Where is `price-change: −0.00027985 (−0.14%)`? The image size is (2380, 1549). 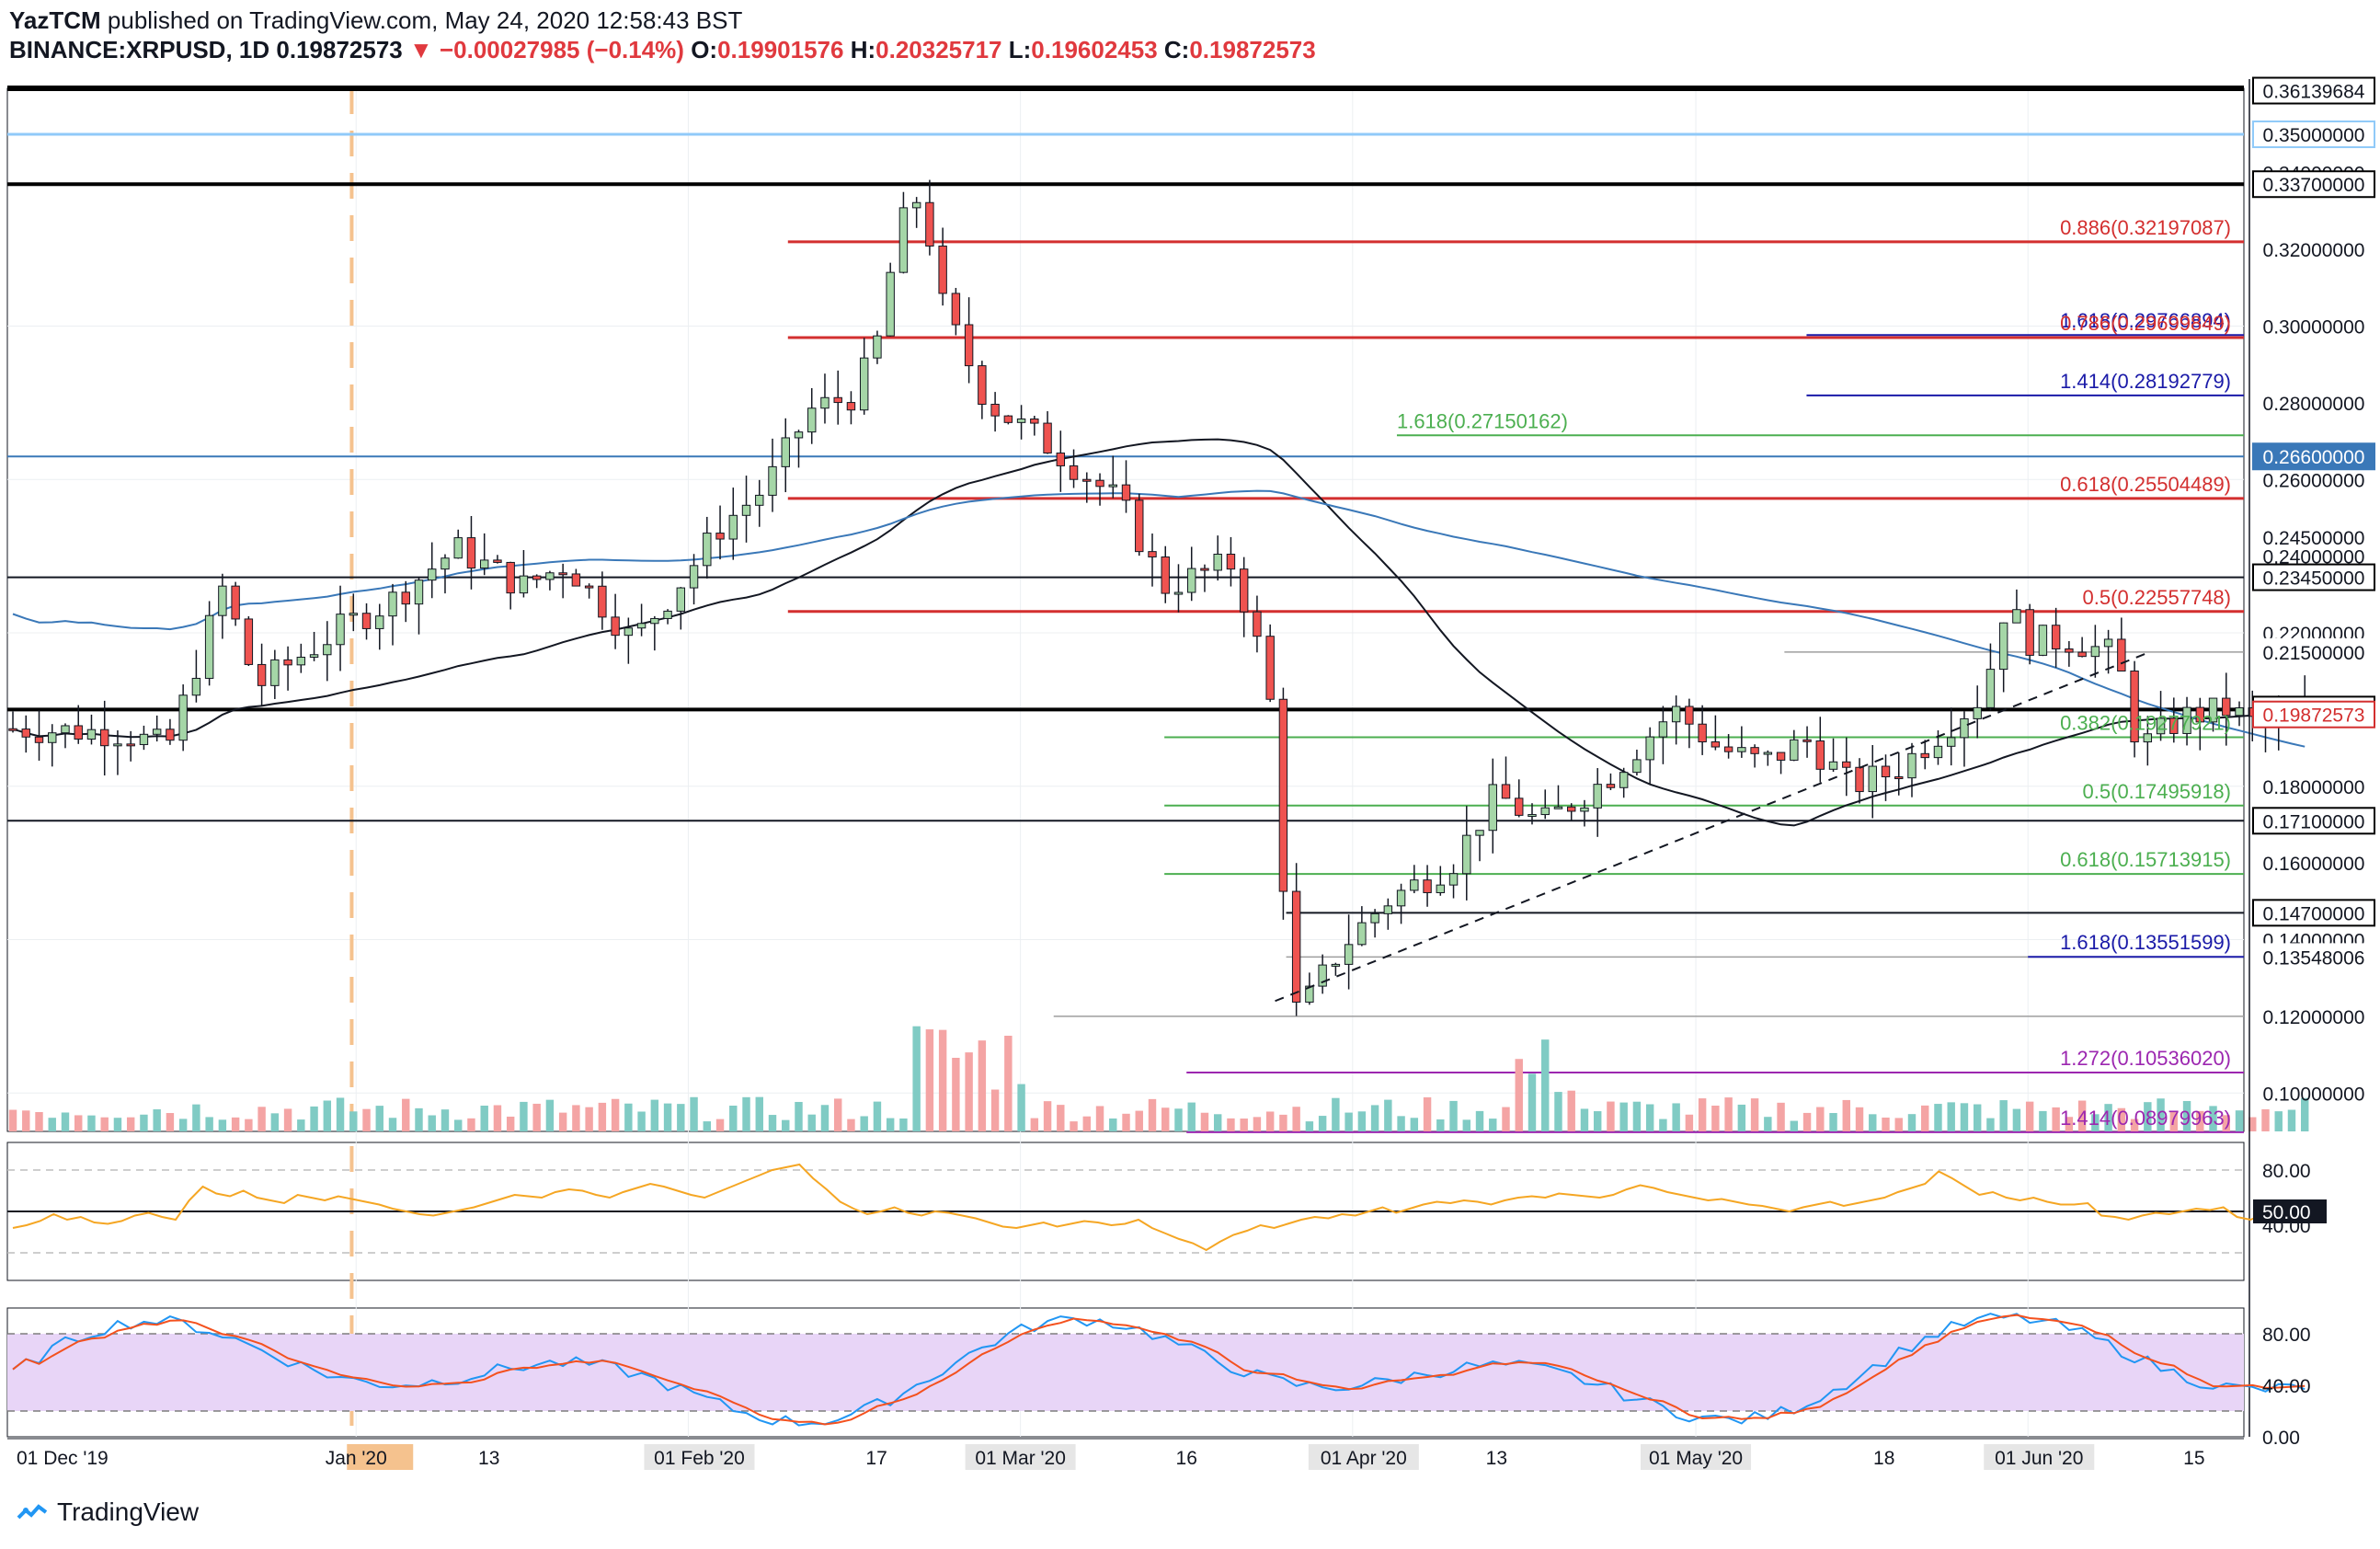 price-change: −0.00027985 (−0.14%) is located at coordinates (561, 50).